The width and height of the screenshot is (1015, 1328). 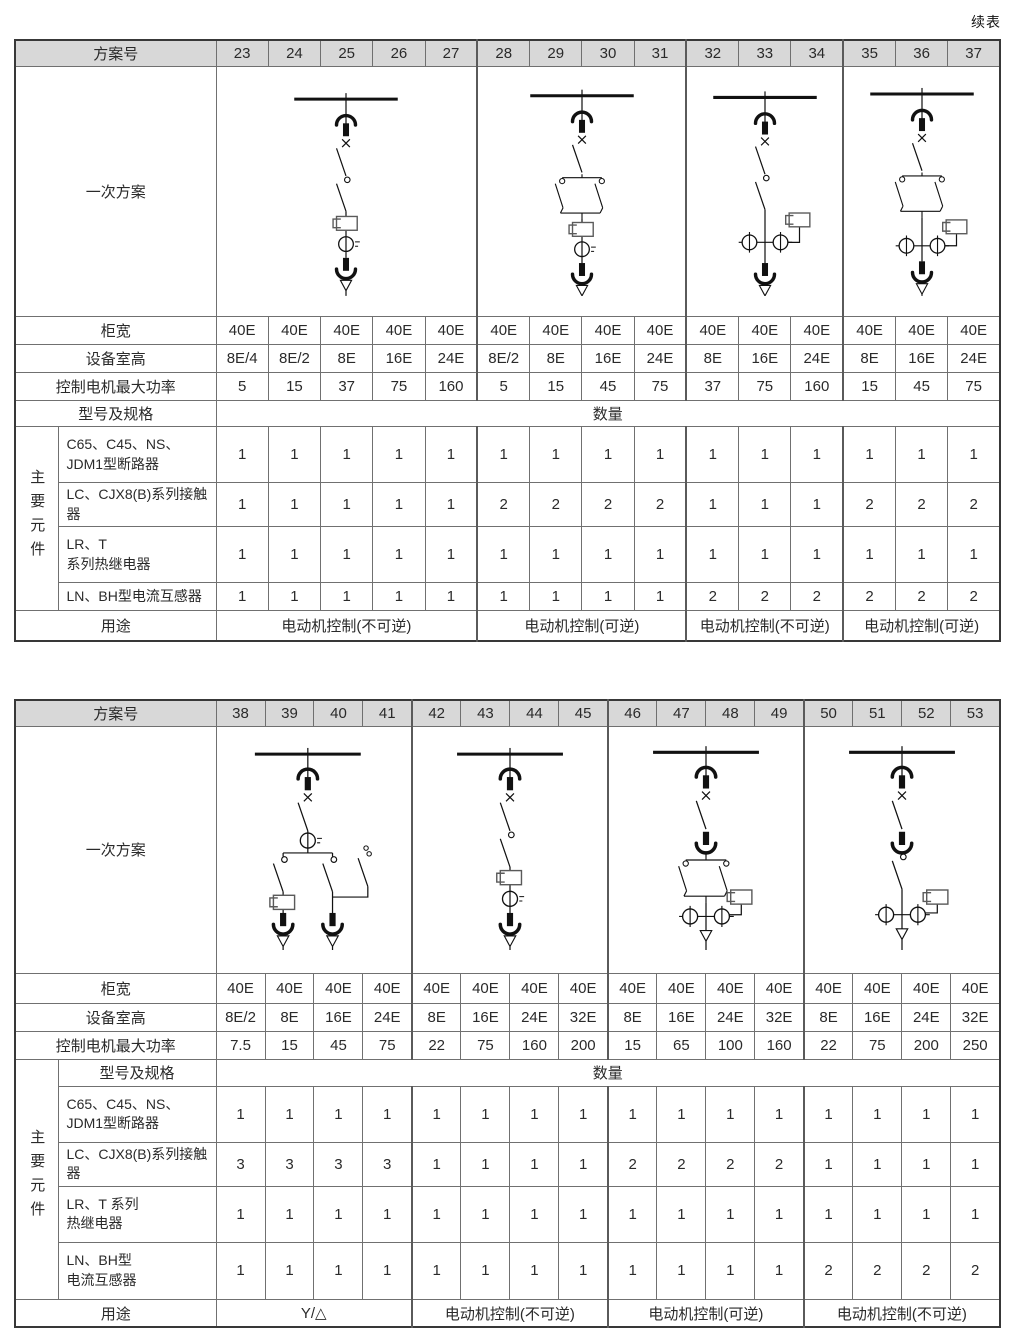 What do you see at coordinates (137, 597) in the screenshot?
I see `component-name-current-transformer: LN、BH型电流互感器` at bounding box center [137, 597].